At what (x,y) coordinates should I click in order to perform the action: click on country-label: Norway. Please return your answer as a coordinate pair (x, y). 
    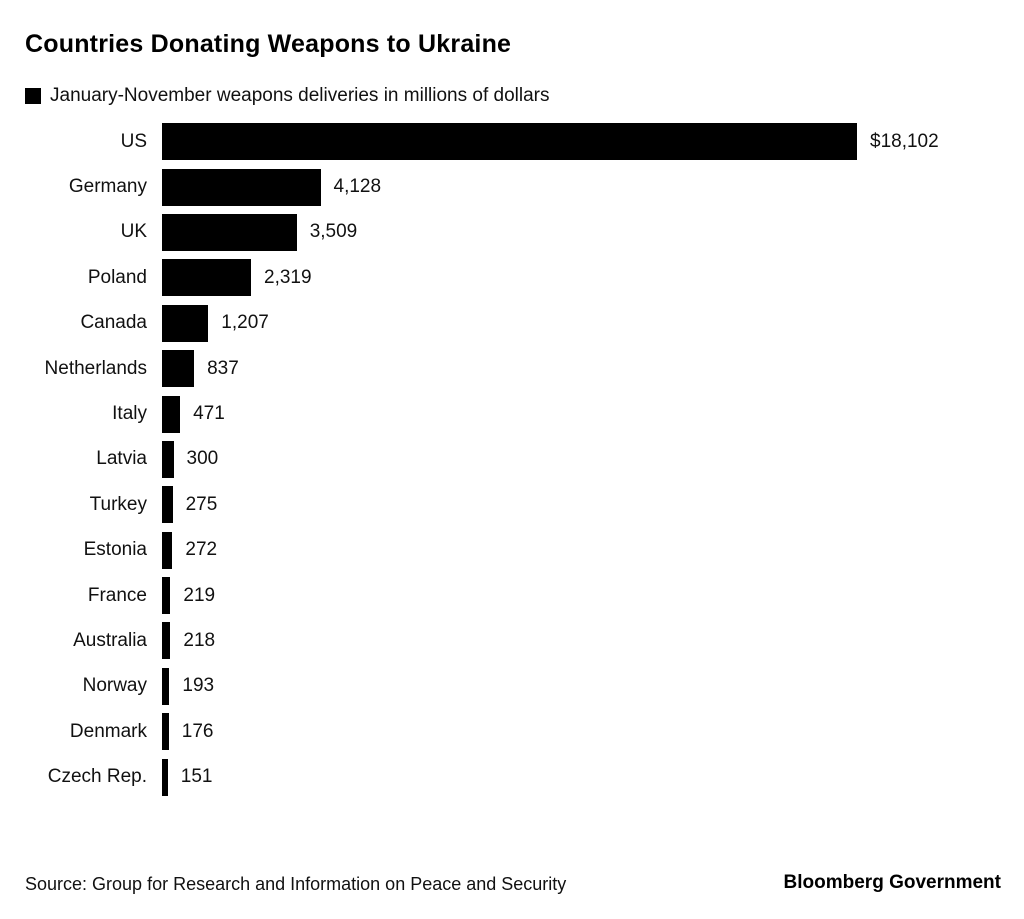
    Looking at the image, I should click on (114, 686).